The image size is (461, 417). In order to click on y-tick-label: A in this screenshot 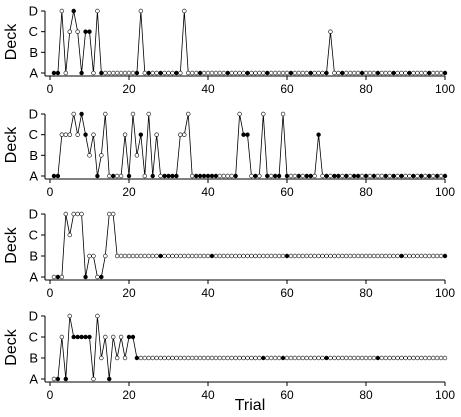, I will do `click(33, 277)`.